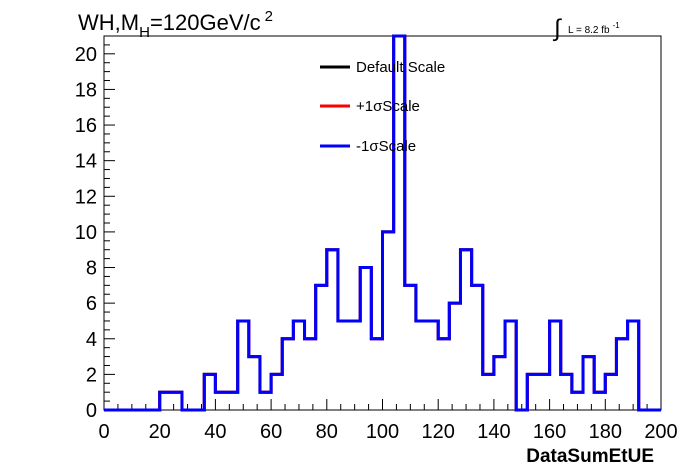 This screenshot has width=696, height=472. Describe the element at coordinates (438, 432) in the screenshot. I see `x-tick-label: 120` at that location.